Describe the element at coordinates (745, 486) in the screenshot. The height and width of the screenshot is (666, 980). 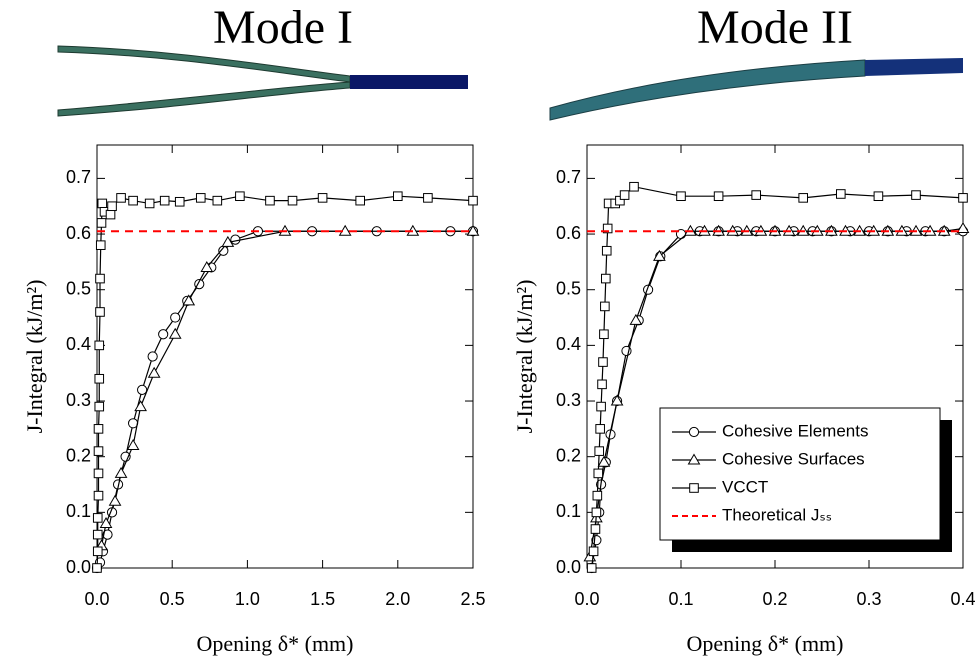
I see `legend-label: VCCT` at that location.